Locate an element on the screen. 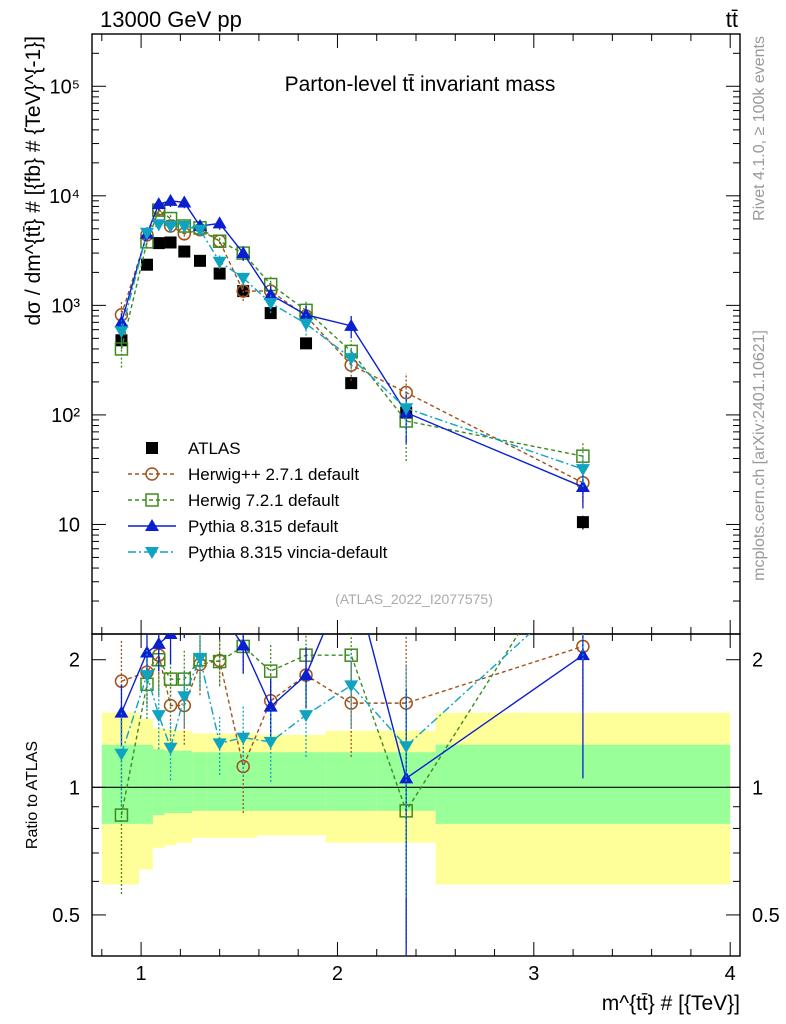 This screenshot has width=786, height=1024. ratio-tick-label: 0.5 is located at coordinates (66, 916).